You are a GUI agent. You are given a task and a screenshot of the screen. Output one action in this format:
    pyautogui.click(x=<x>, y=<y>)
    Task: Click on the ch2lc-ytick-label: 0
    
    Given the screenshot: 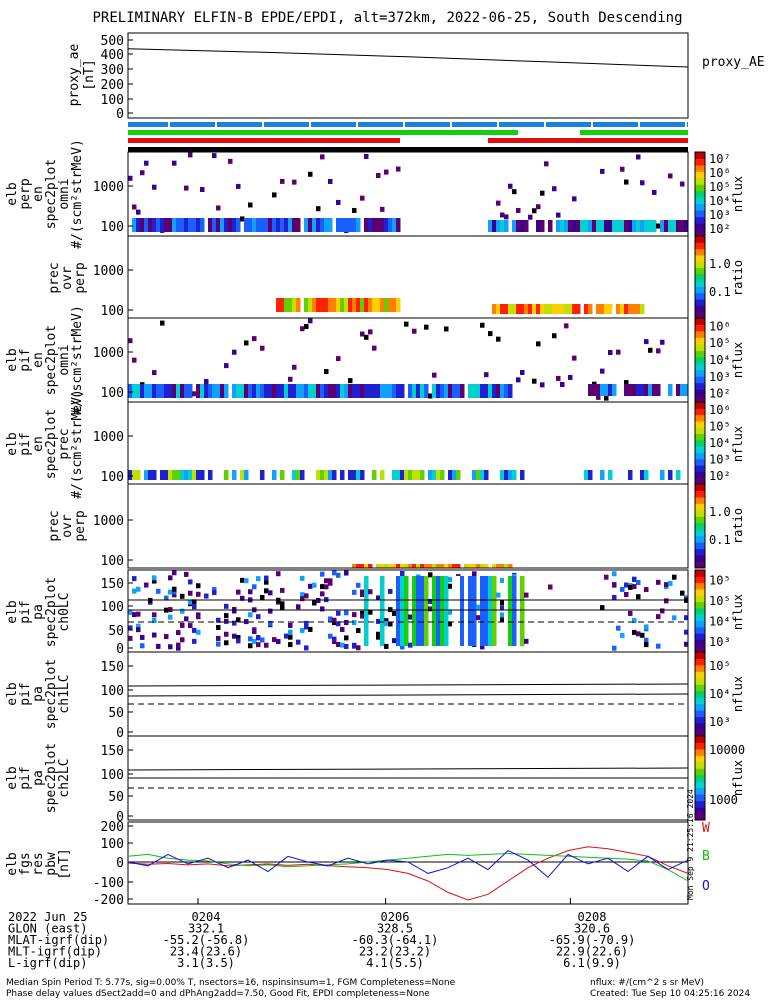 What is the action you would take?
    pyautogui.click(x=120, y=817)
    